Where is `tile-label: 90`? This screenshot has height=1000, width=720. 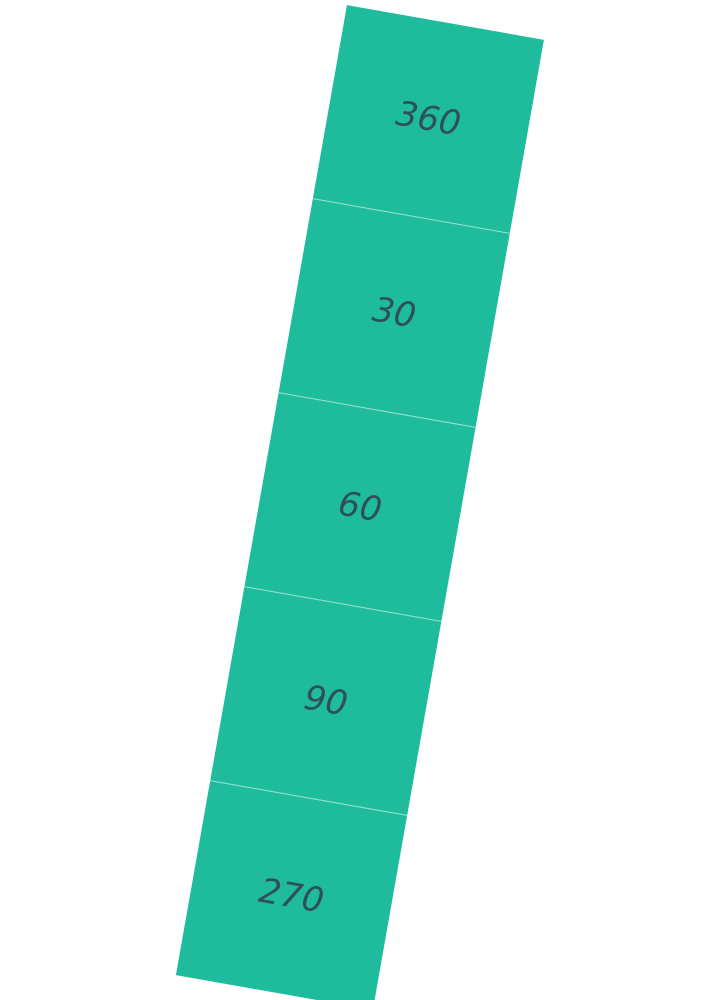 tile-label: 90 is located at coordinates (326, 701).